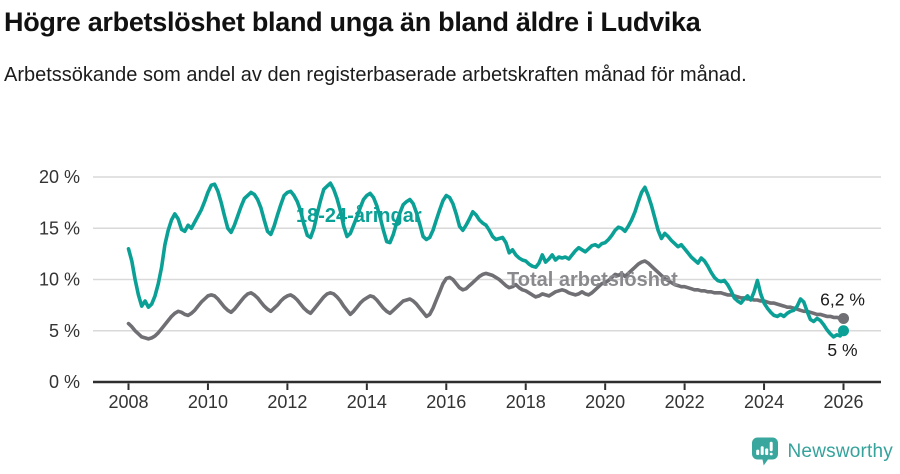 The height and width of the screenshot is (474, 900). I want to click on y-tick-label: 5 %, so click(64, 331).